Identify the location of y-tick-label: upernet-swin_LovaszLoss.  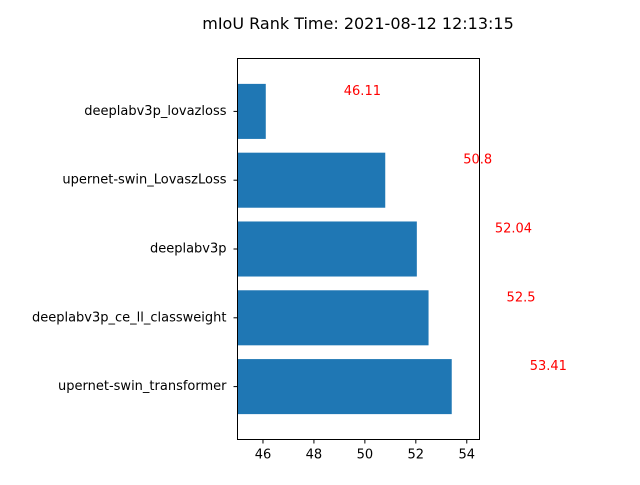
(144, 180).